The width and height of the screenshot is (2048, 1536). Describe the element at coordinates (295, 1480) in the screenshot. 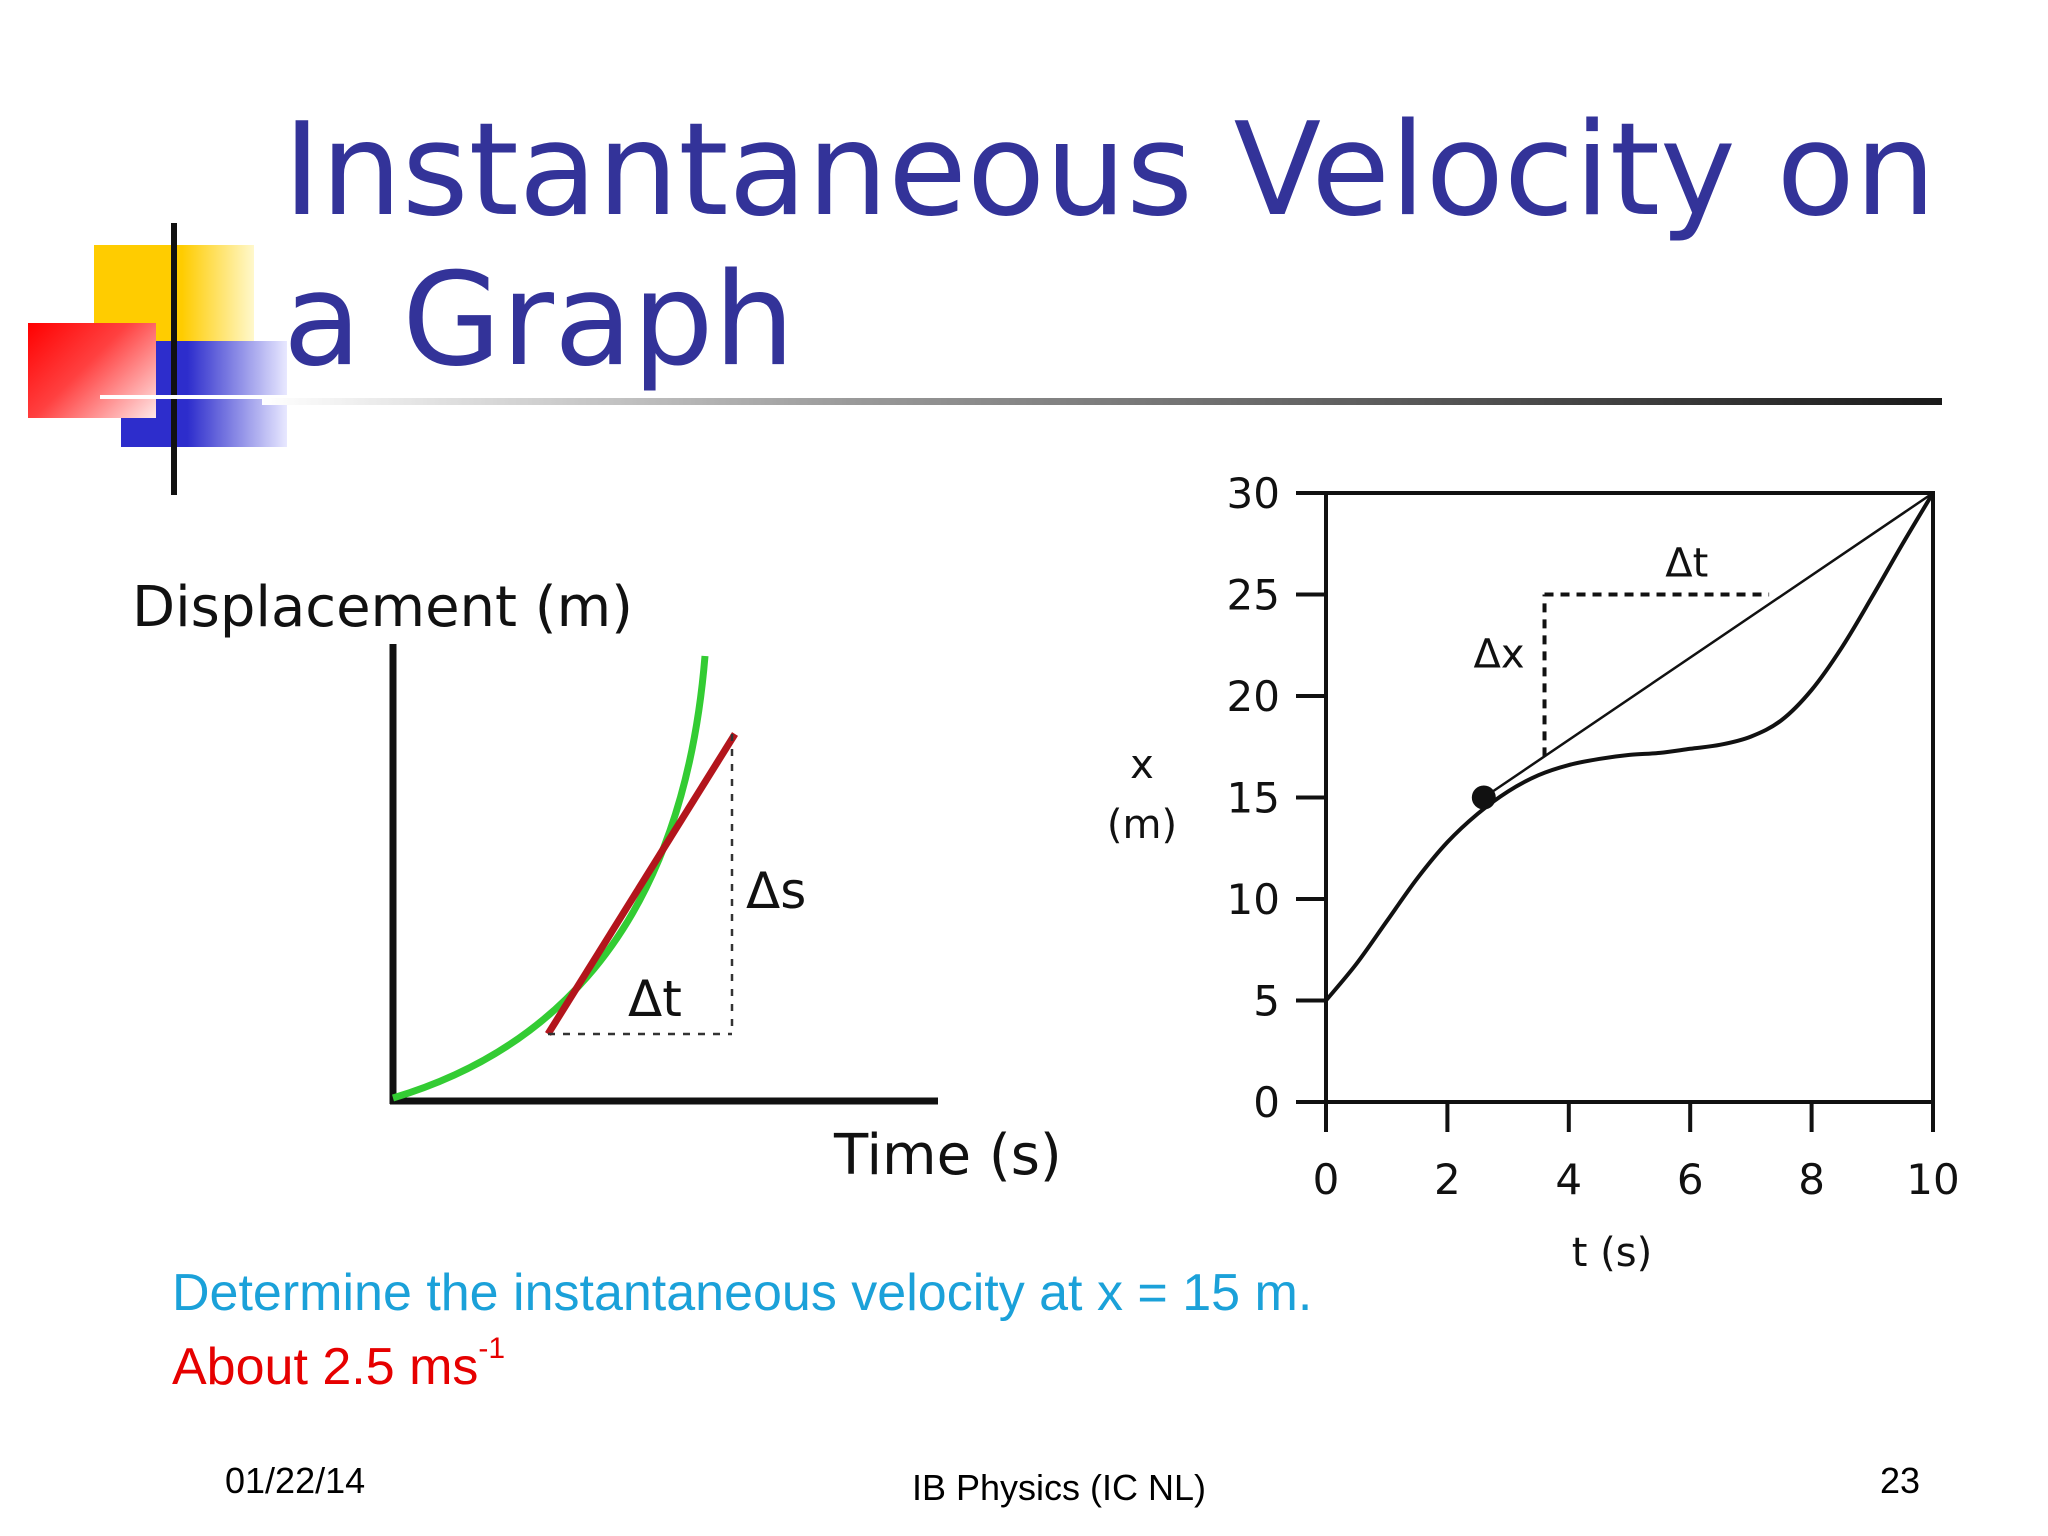

I see `footer-date: 01/22/14` at that location.